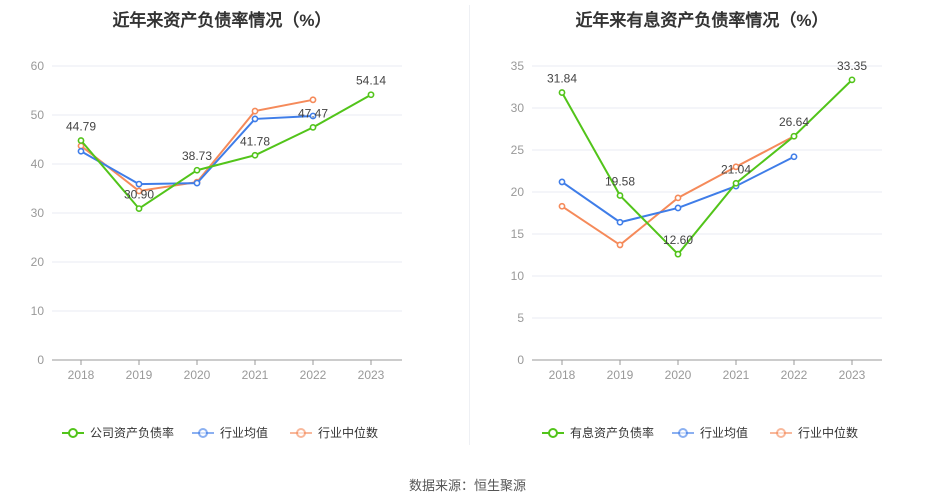 The image size is (935, 504). I want to click on y-tick-label: 5, so click(520, 318).